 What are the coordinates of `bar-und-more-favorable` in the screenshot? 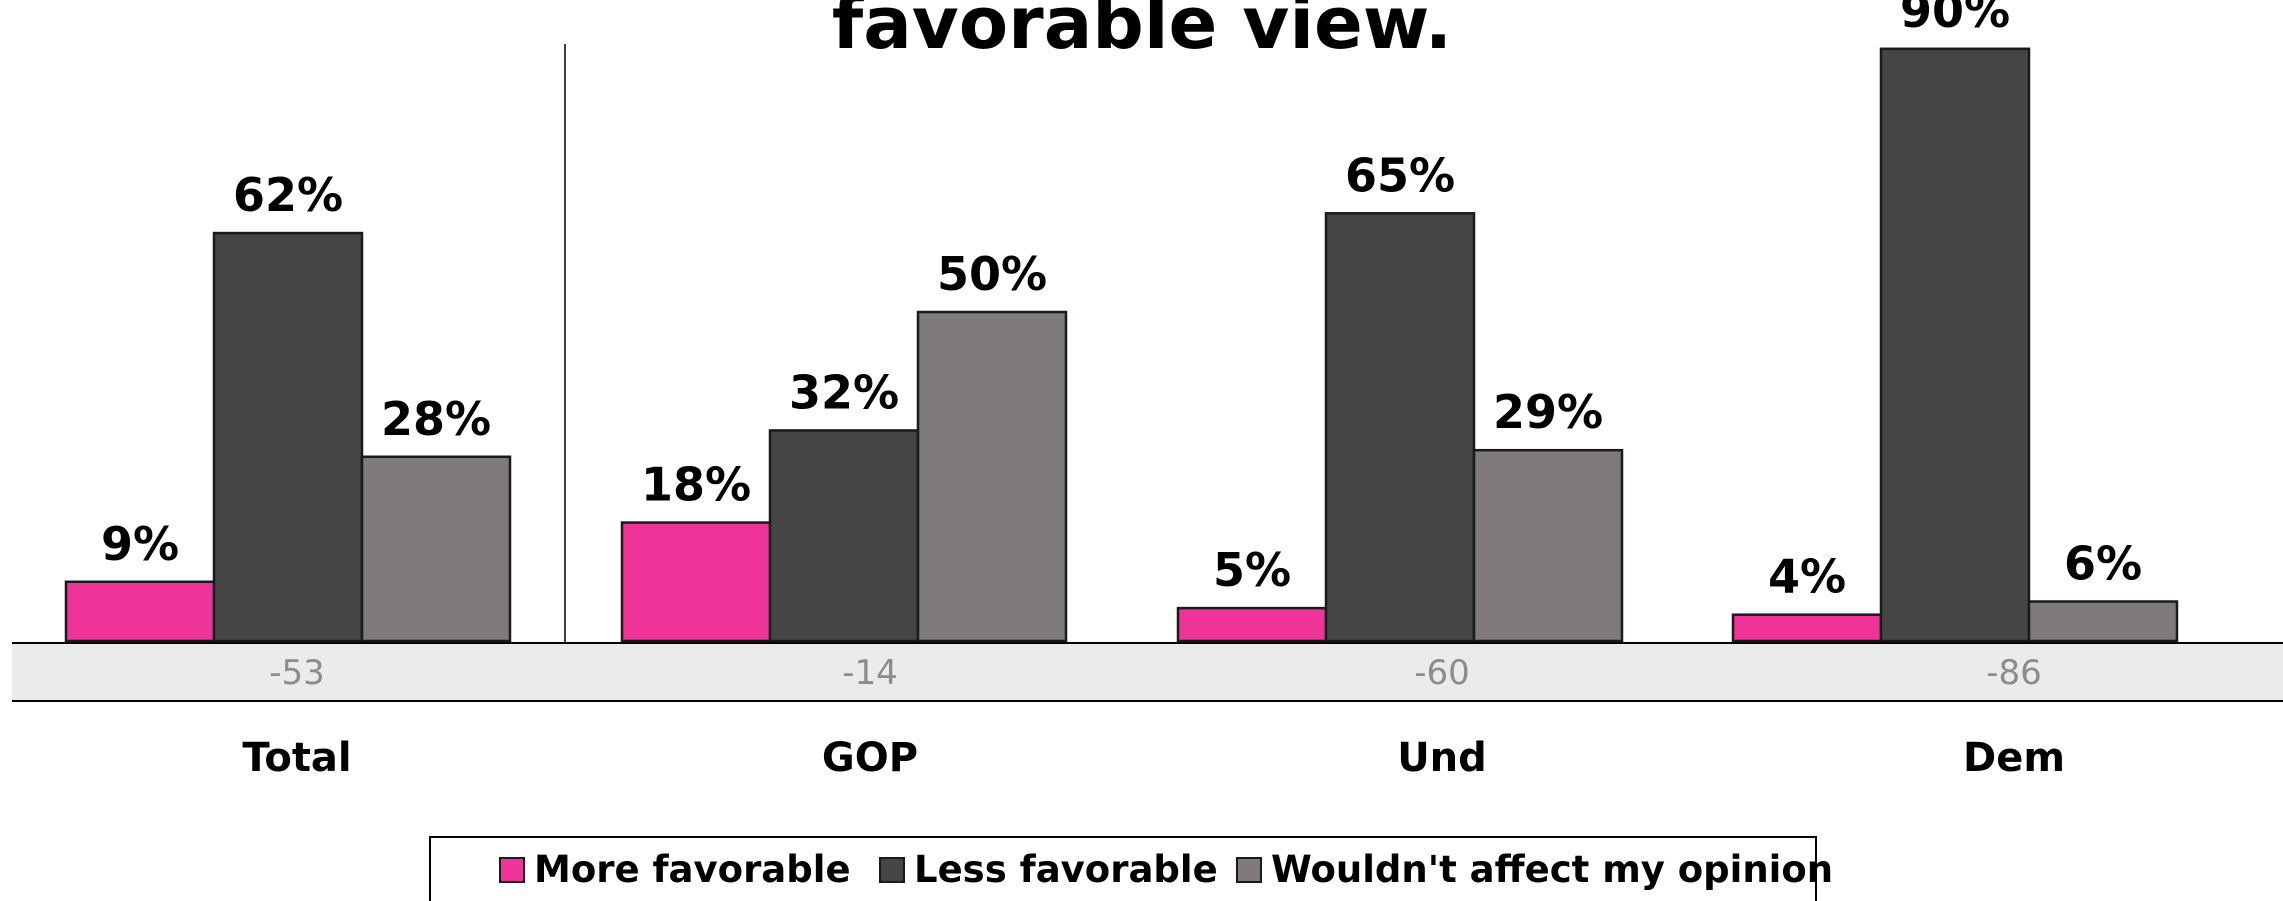 It's located at (1252, 624).